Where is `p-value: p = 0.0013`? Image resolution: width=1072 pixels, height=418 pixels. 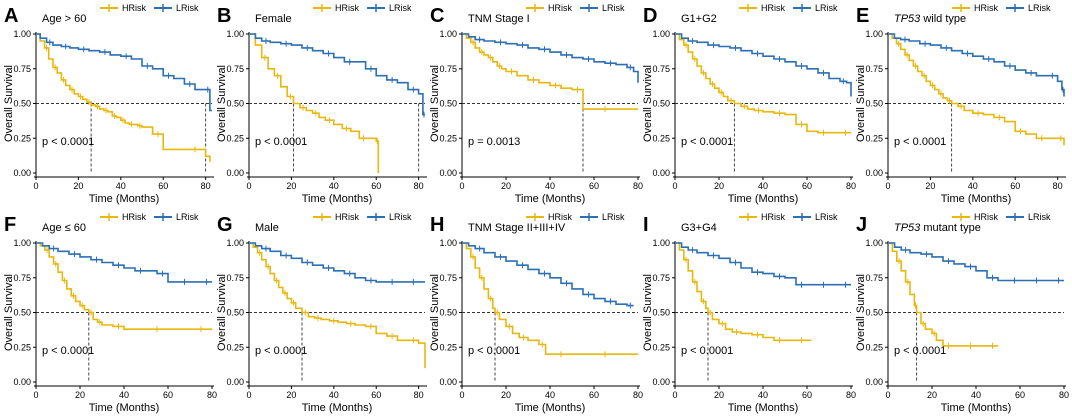
p-value: p = 0.0013 is located at coordinates (494, 142).